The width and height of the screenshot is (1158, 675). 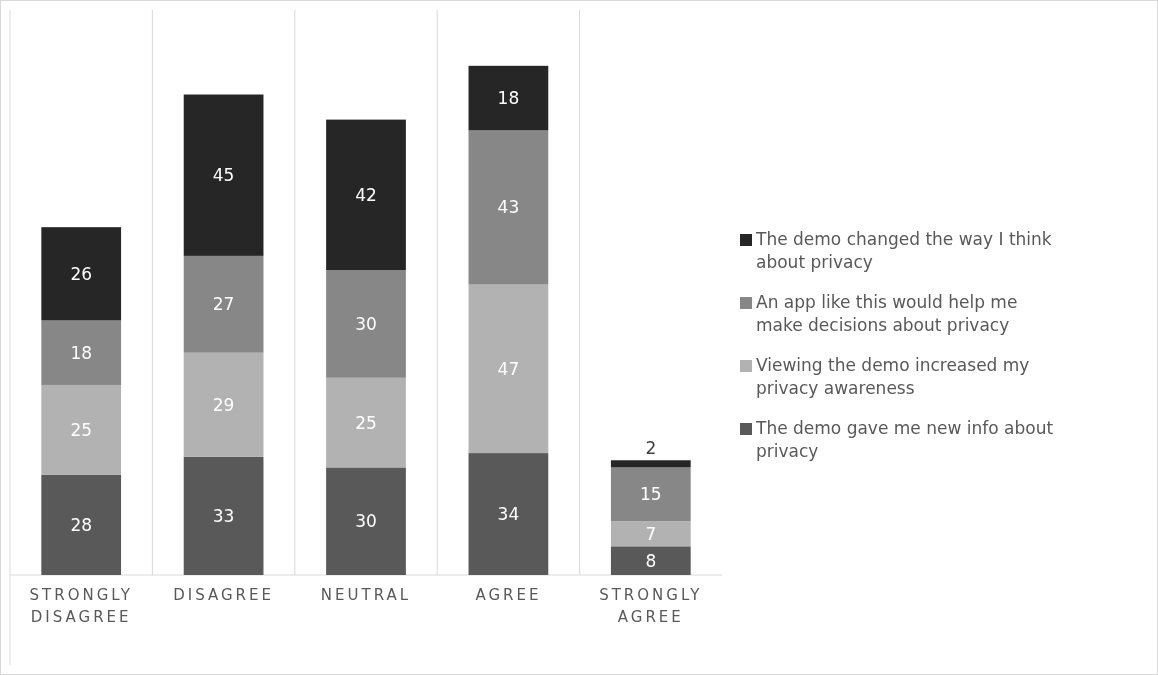 I want to click on x-tick-label: NEUTRAL, so click(x=366, y=595).